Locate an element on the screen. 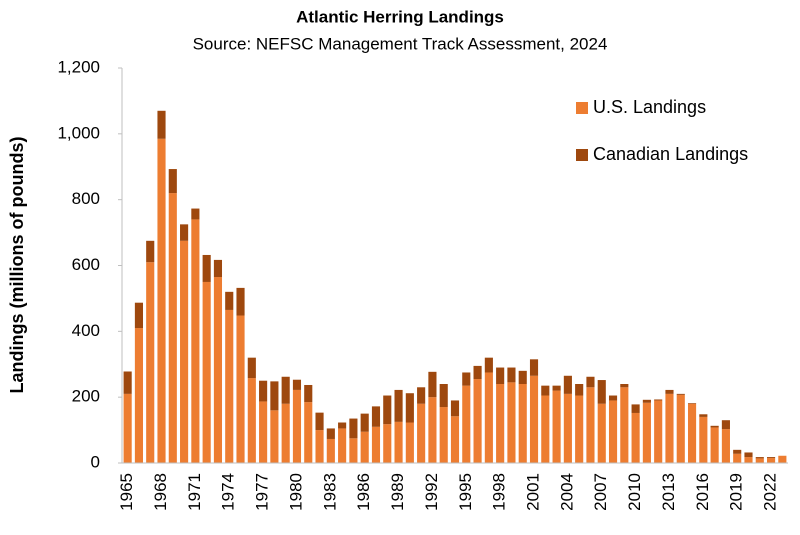 The height and width of the screenshot is (535, 800). chart-title: Atlantic Herring Landings is located at coordinates (400, 16).